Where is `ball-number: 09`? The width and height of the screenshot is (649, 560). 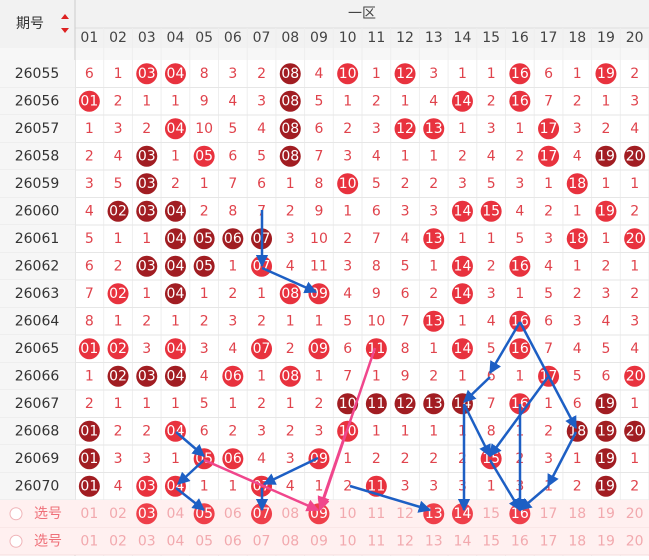 ball-number: 09 is located at coordinates (319, 459).